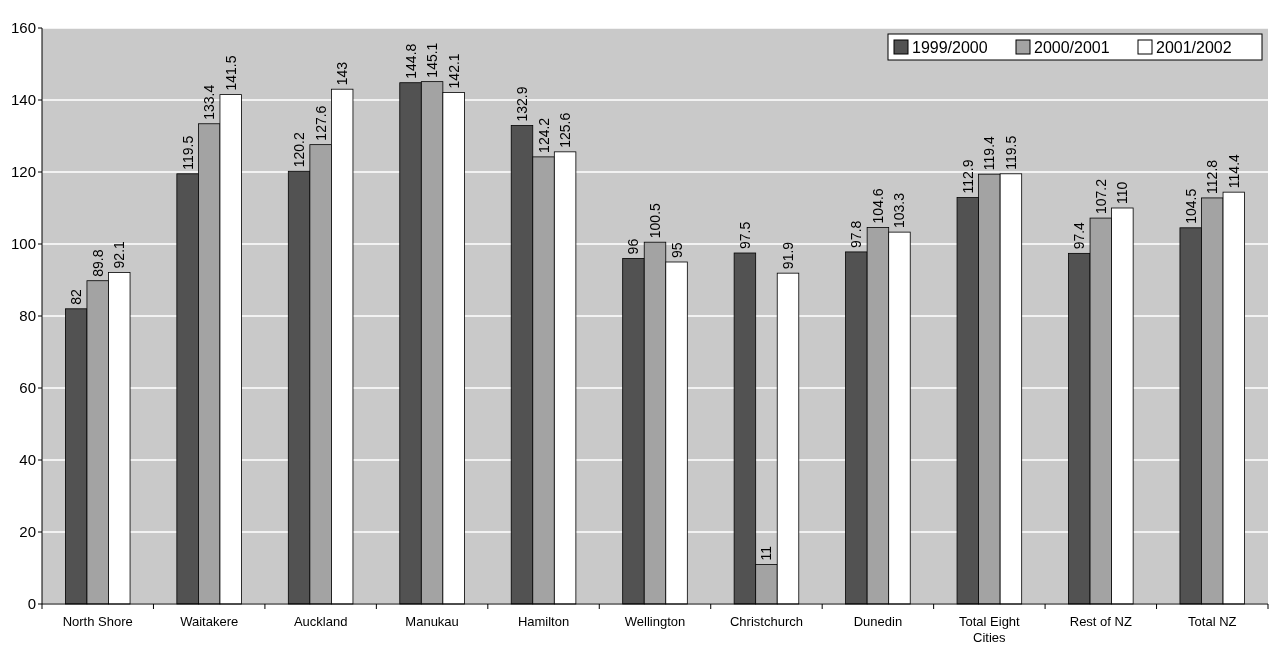 The height and width of the screenshot is (664, 1279). I want to click on data-label: 142.1, so click(453, 71).